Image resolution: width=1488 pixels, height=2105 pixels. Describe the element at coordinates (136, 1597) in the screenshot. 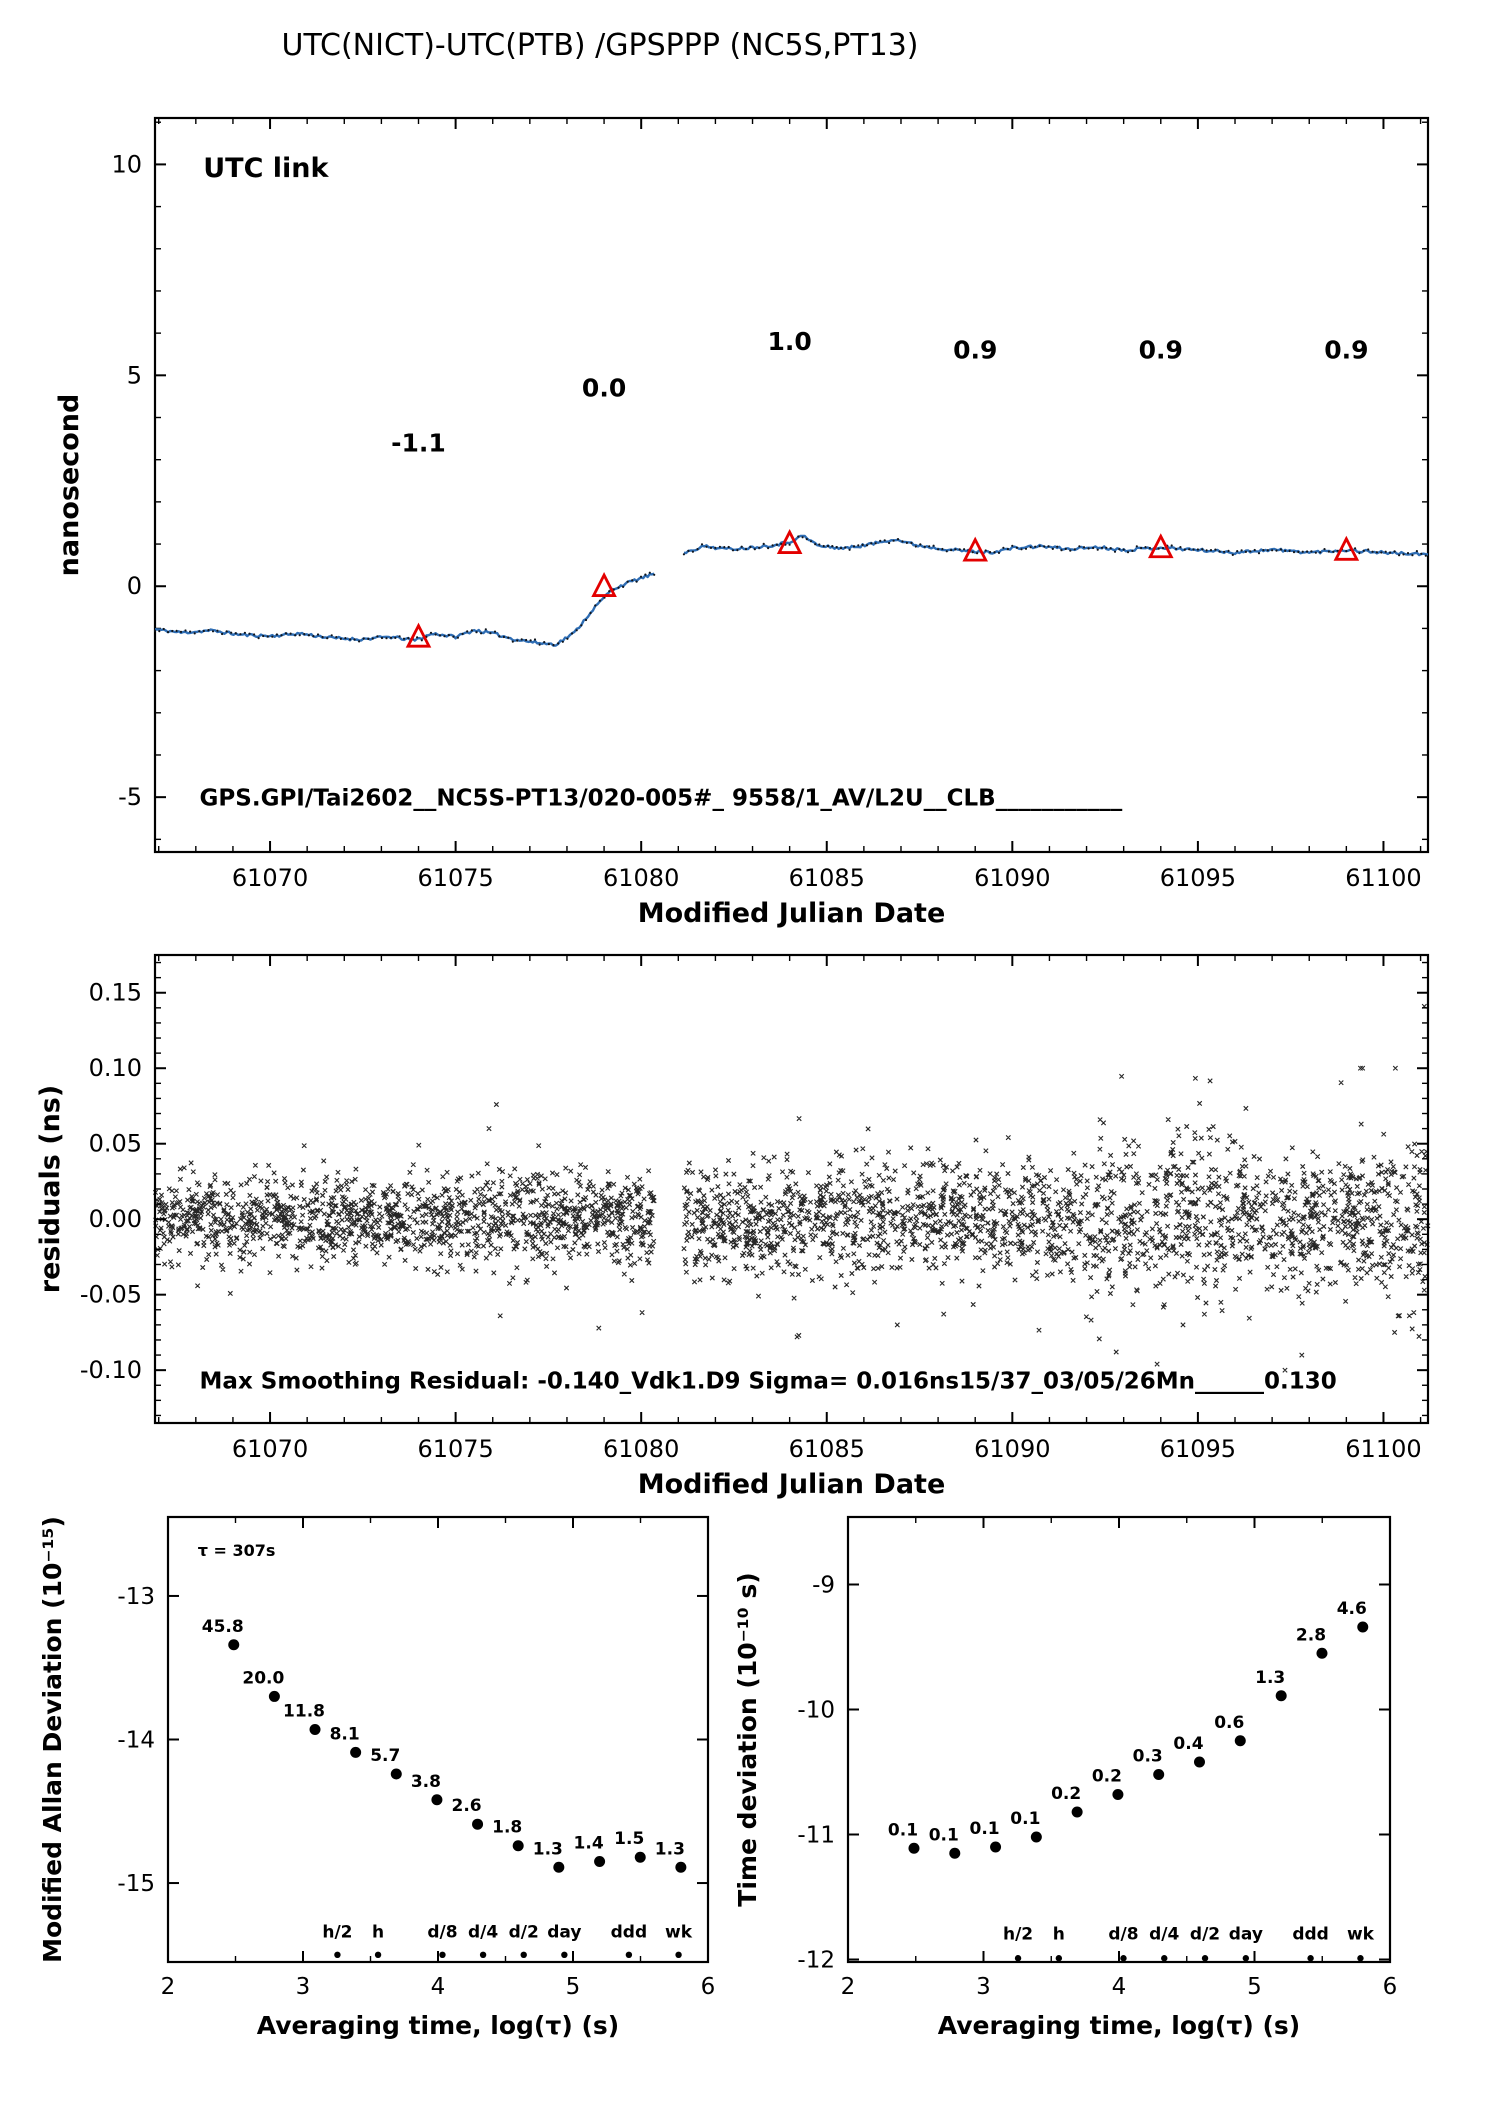

I see `y-tick-label: -13` at that location.